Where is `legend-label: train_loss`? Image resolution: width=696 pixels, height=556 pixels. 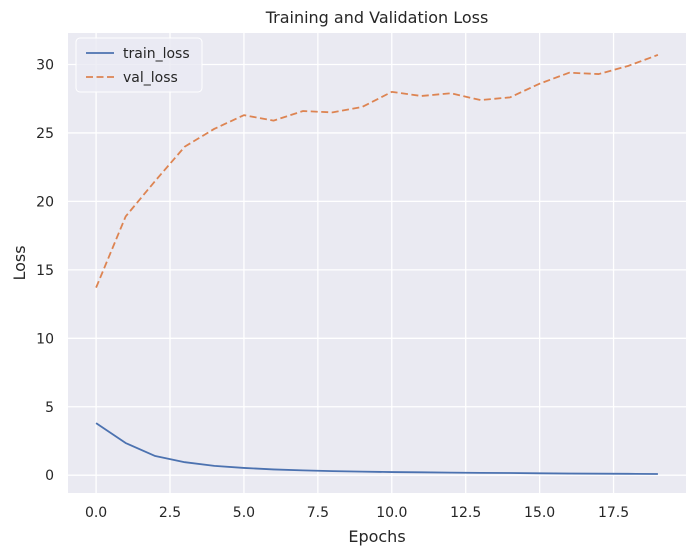 legend-label: train_loss is located at coordinates (156, 54).